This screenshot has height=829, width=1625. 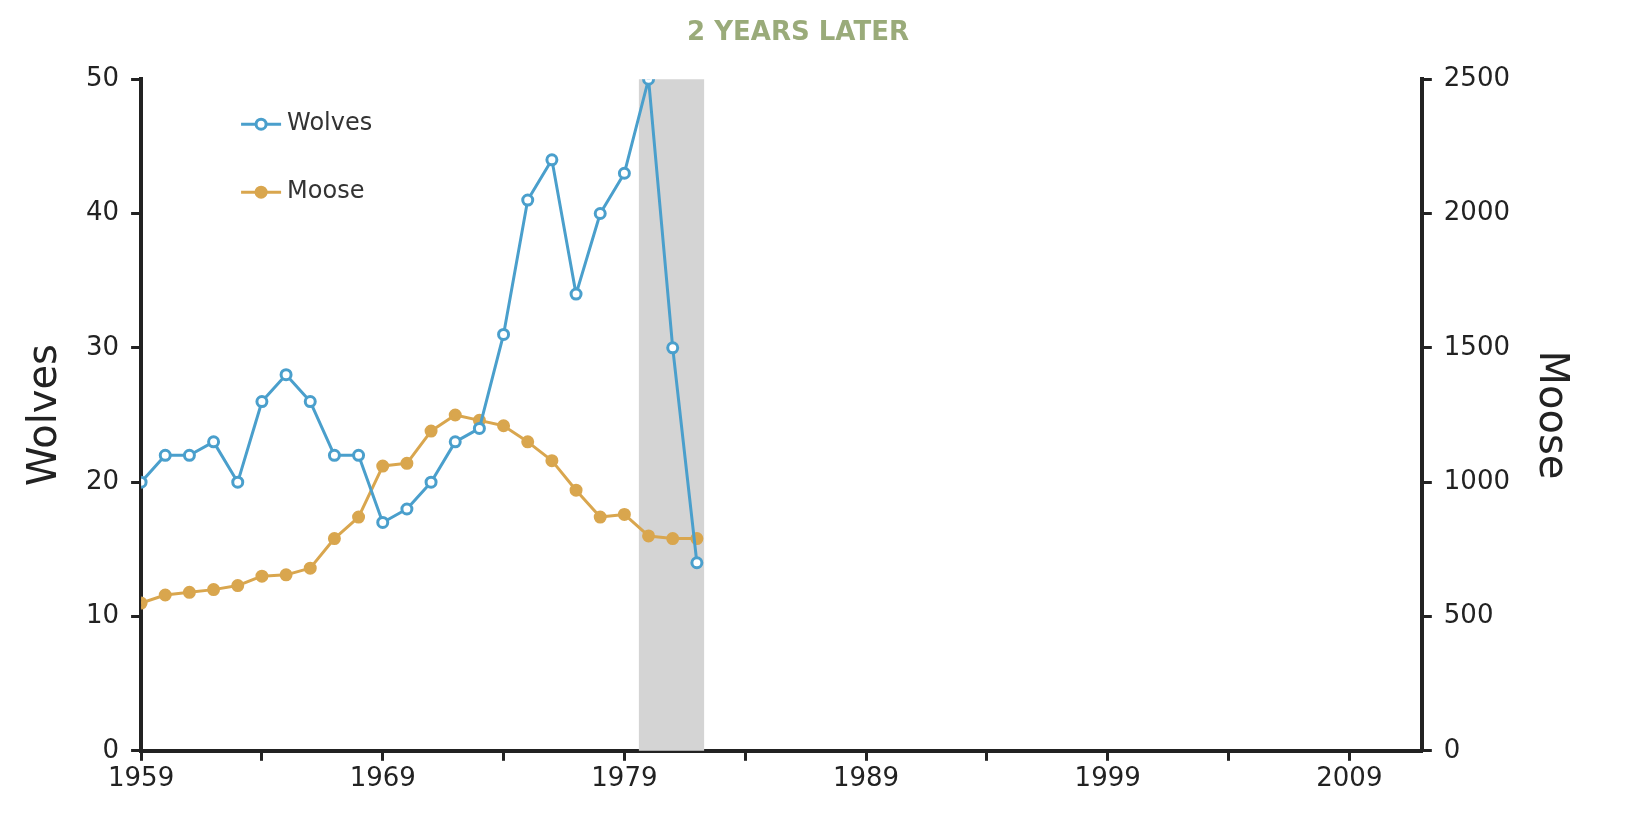 I want to click on y2-axis-title: Moose, so click(x=1553, y=415).